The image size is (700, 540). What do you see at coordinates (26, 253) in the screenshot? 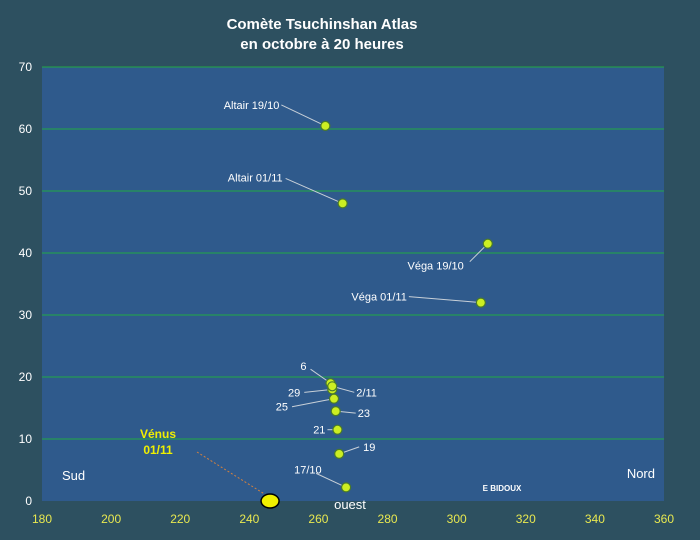
I see `y-tick-label: 40` at bounding box center [26, 253].